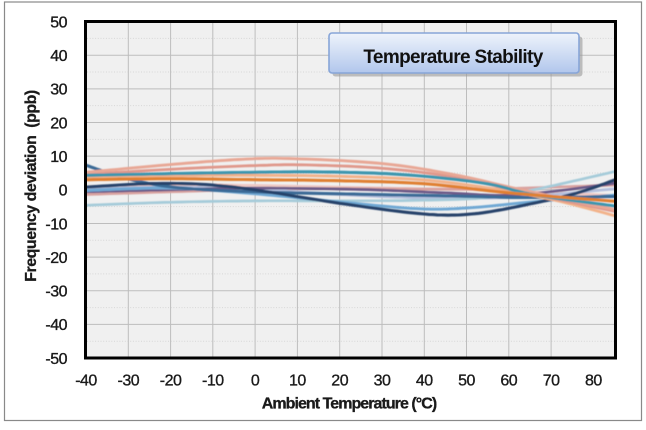 The width and height of the screenshot is (646, 430). I want to click on svg-text: Frequency deviation (ppb), so click(31, 186).